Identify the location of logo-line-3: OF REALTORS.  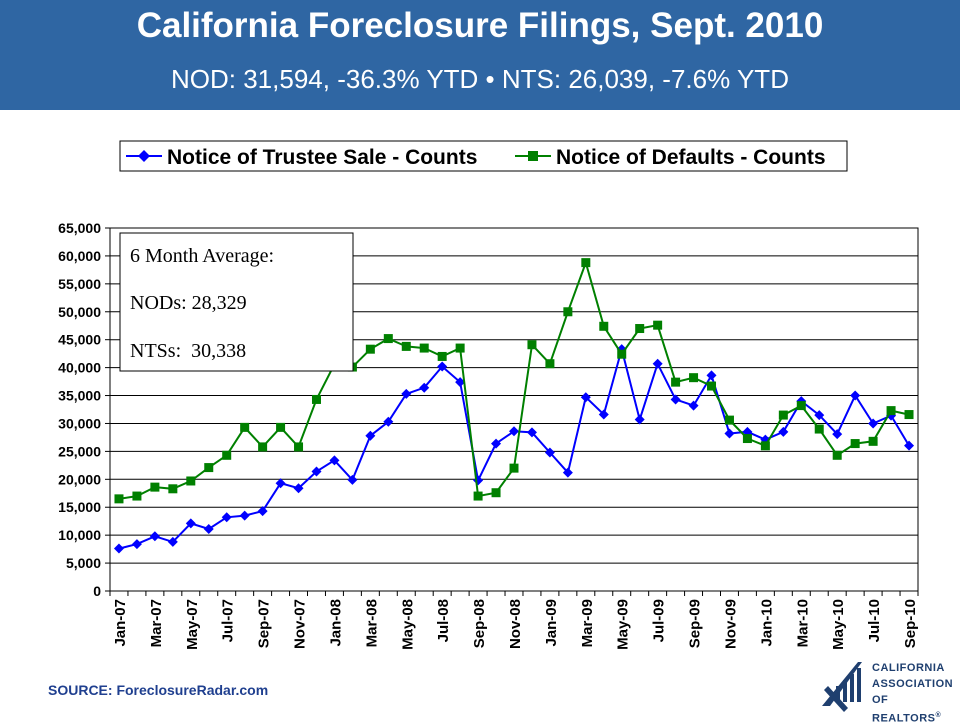
(904, 709).